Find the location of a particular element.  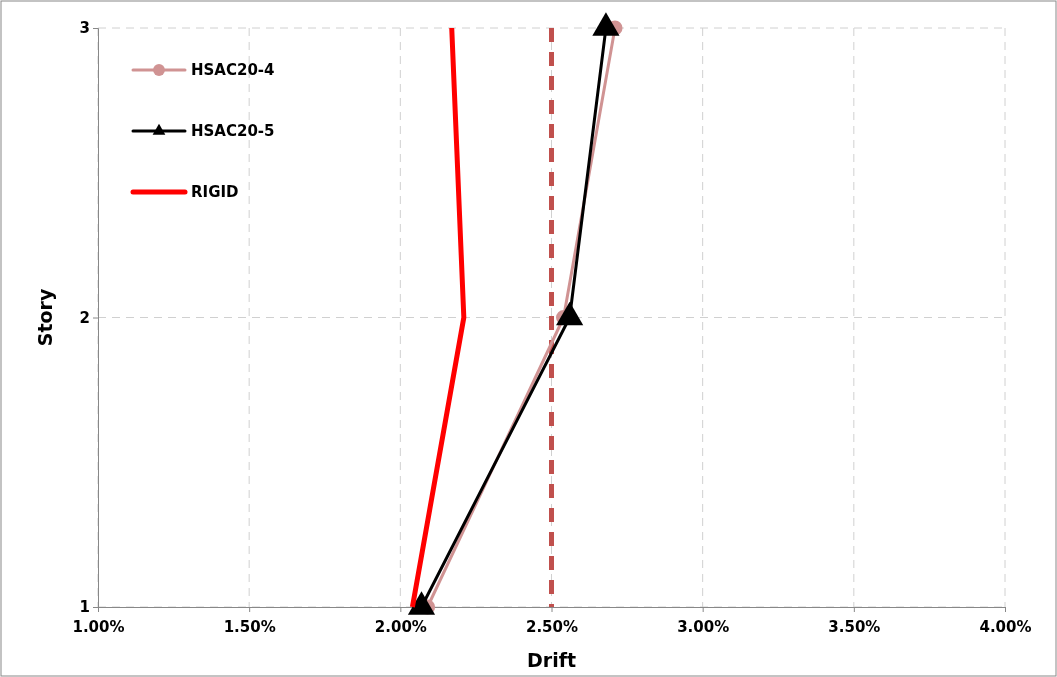

x-tick-label: 2.00% is located at coordinates (400, 626).